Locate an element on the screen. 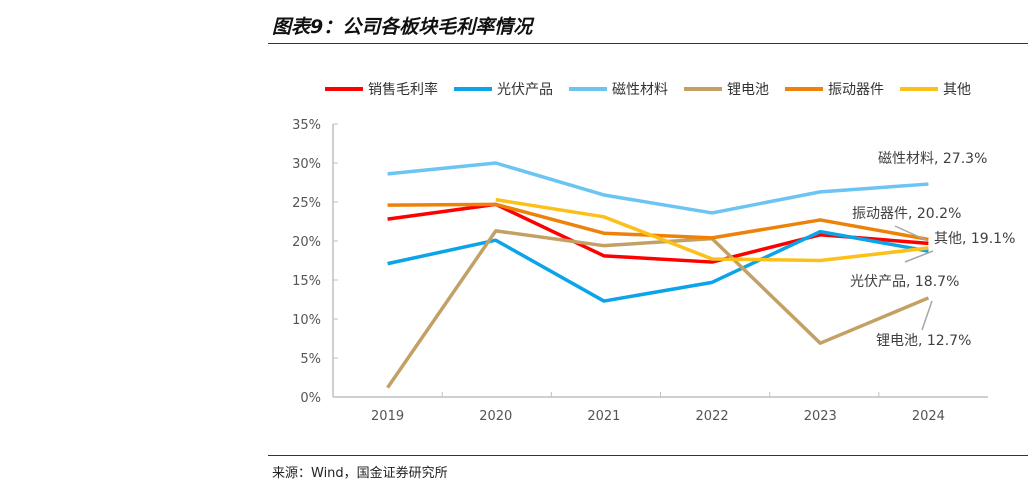 The width and height of the screenshot is (1032, 488). y-tick-label: 5% is located at coordinates (310, 359).